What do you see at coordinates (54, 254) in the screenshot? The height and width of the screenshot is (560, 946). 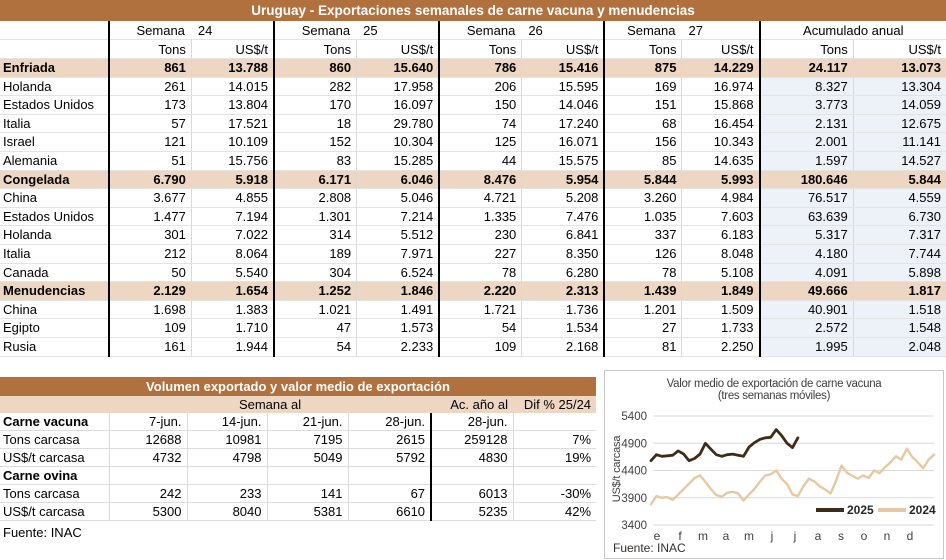 I see `row-label: Italia` at bounding box center [54, 254].